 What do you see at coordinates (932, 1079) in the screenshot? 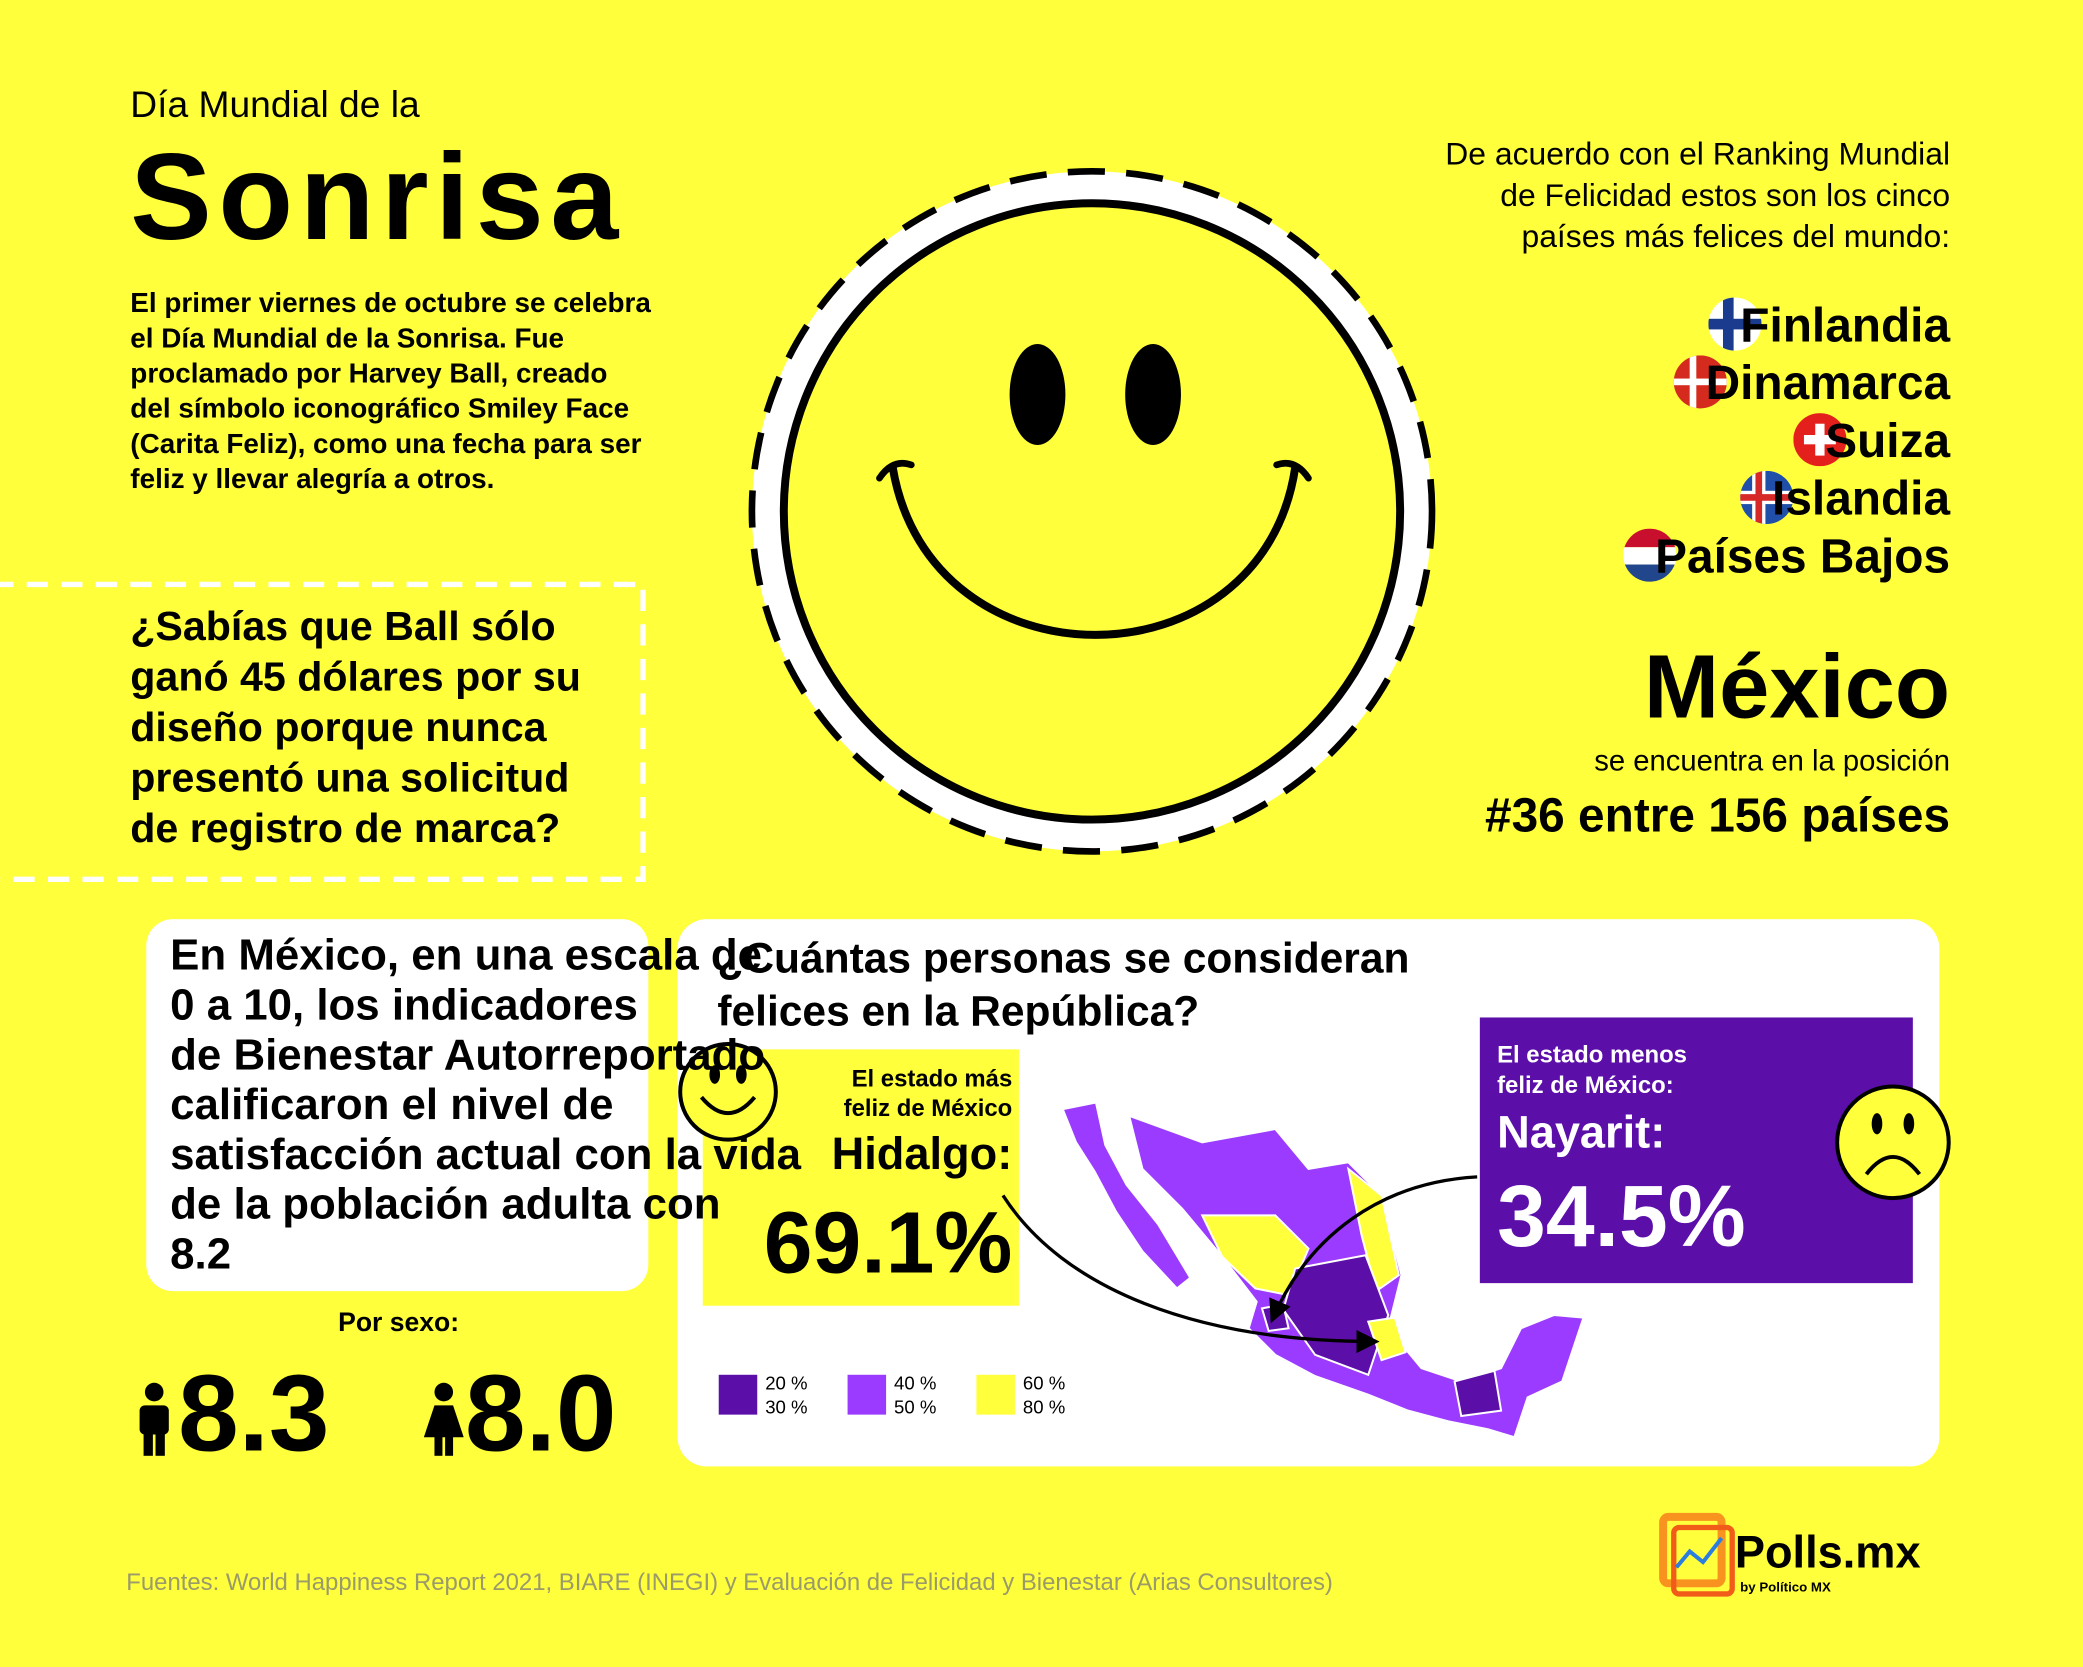
I see `happiest-line: El estado más` at bounding box center [932, 1079].